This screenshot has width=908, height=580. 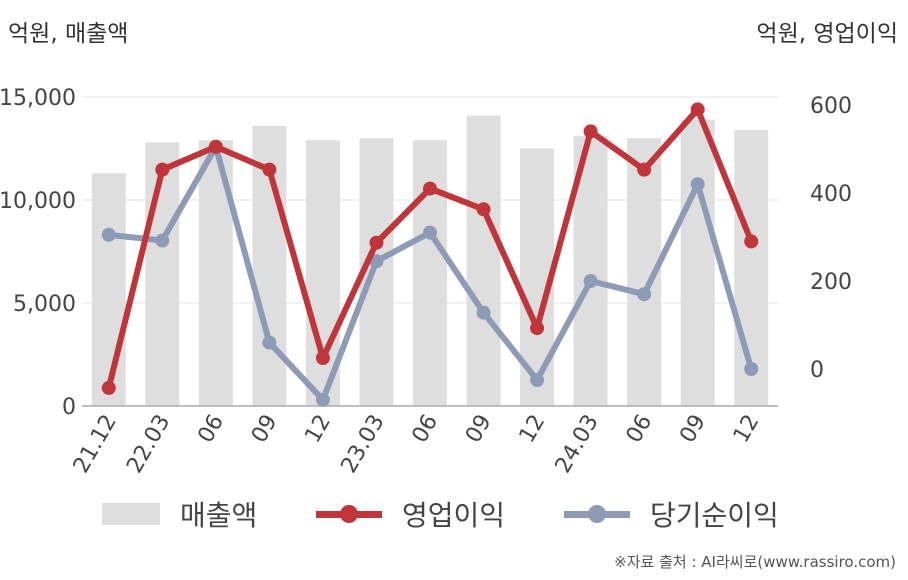 What do you see at coordinates (714, 515) in the screenshot?
I see `legend-label-net-income: 당기순이익` at bounding box center [714, 515].